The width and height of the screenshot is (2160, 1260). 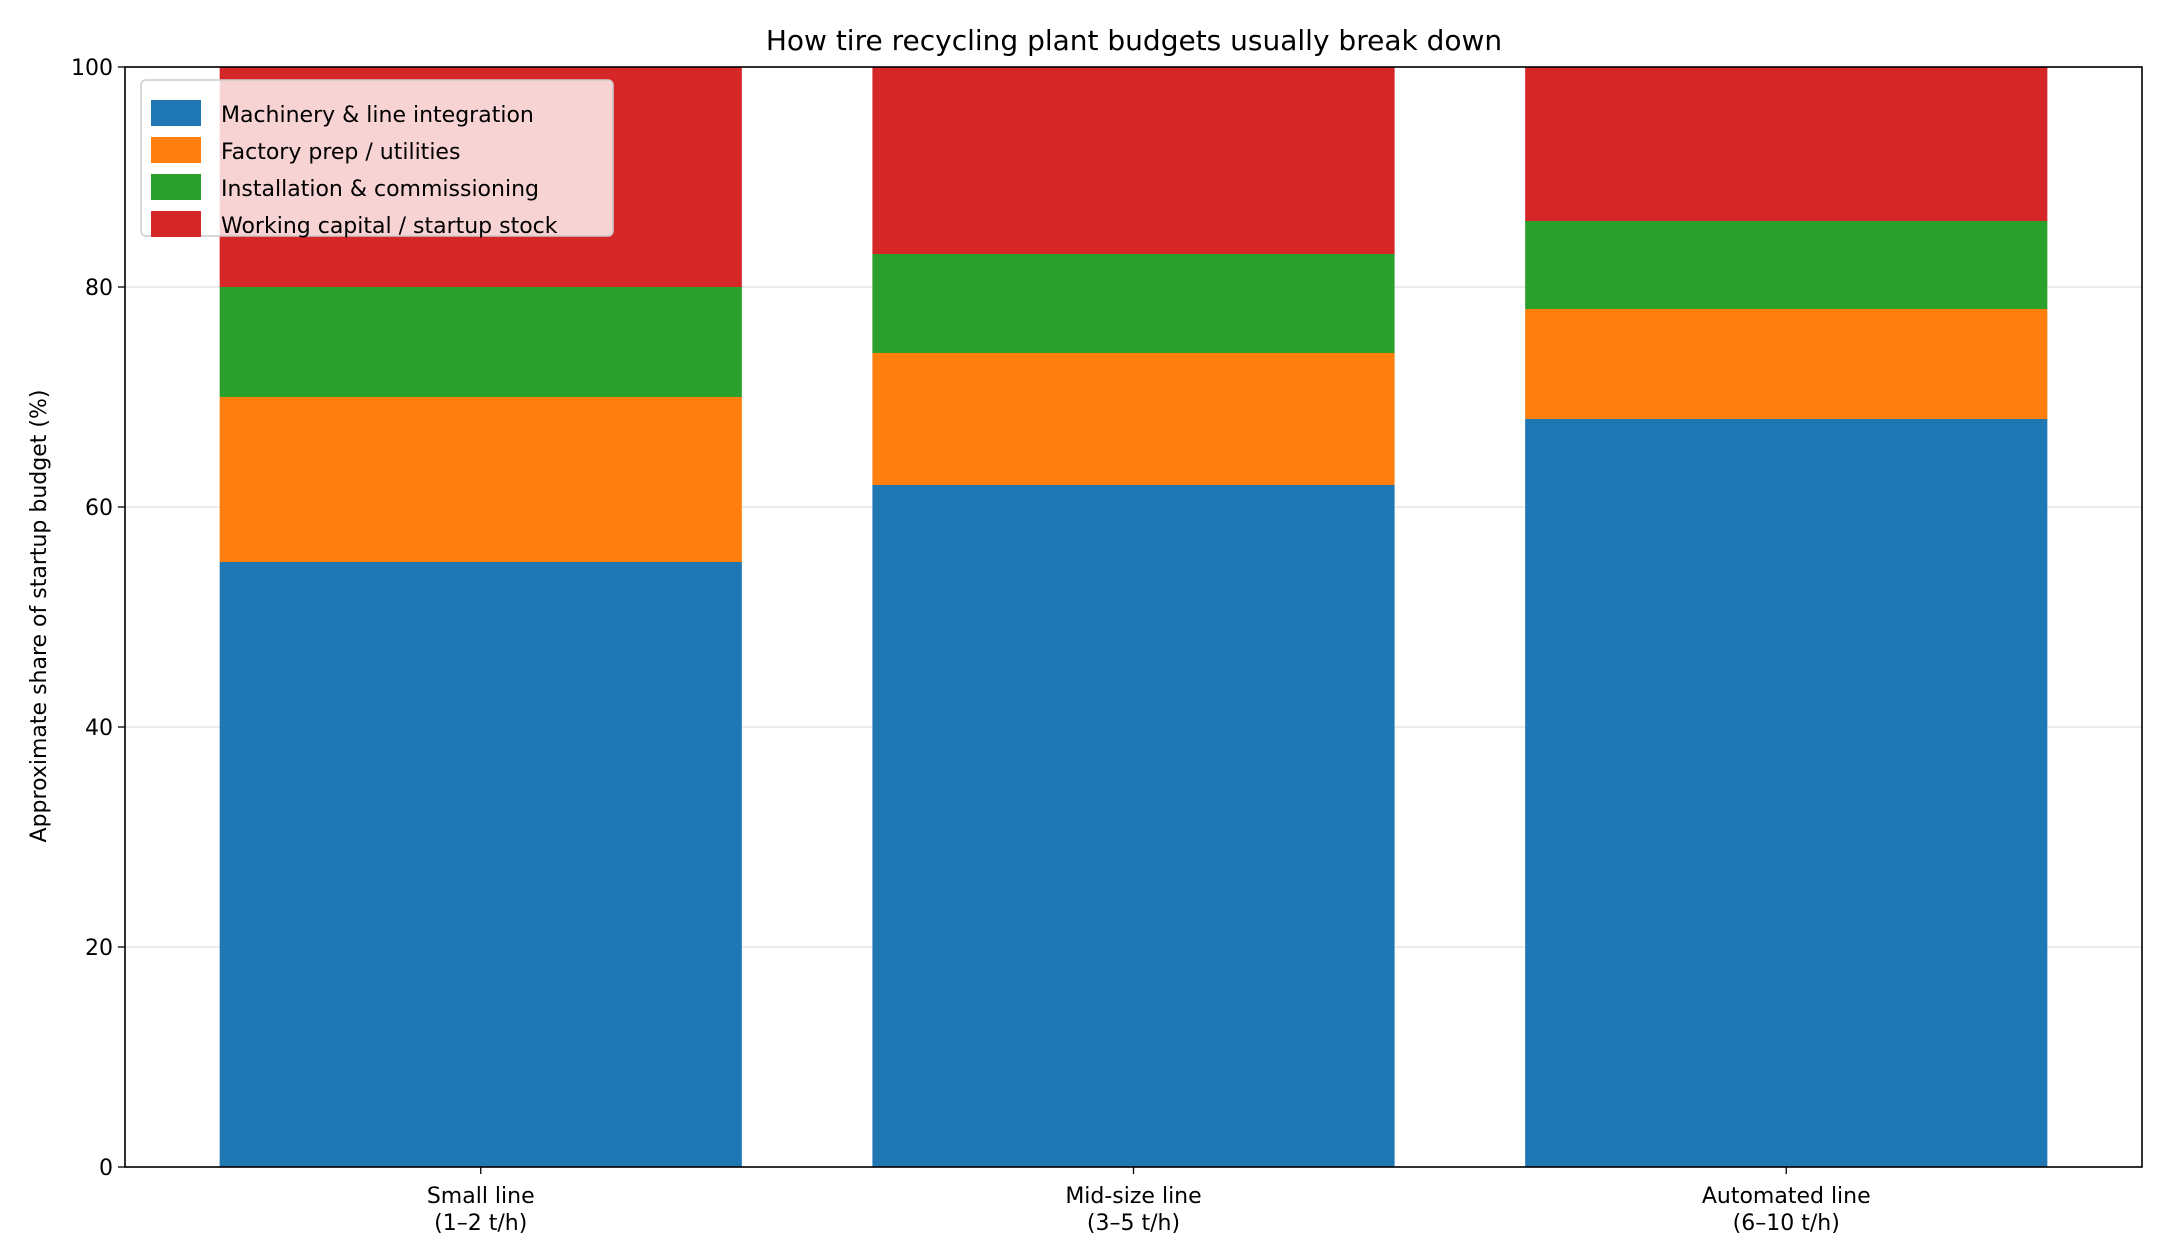 I want to click on y-tick-label: 60, so click(x=99, y=508).